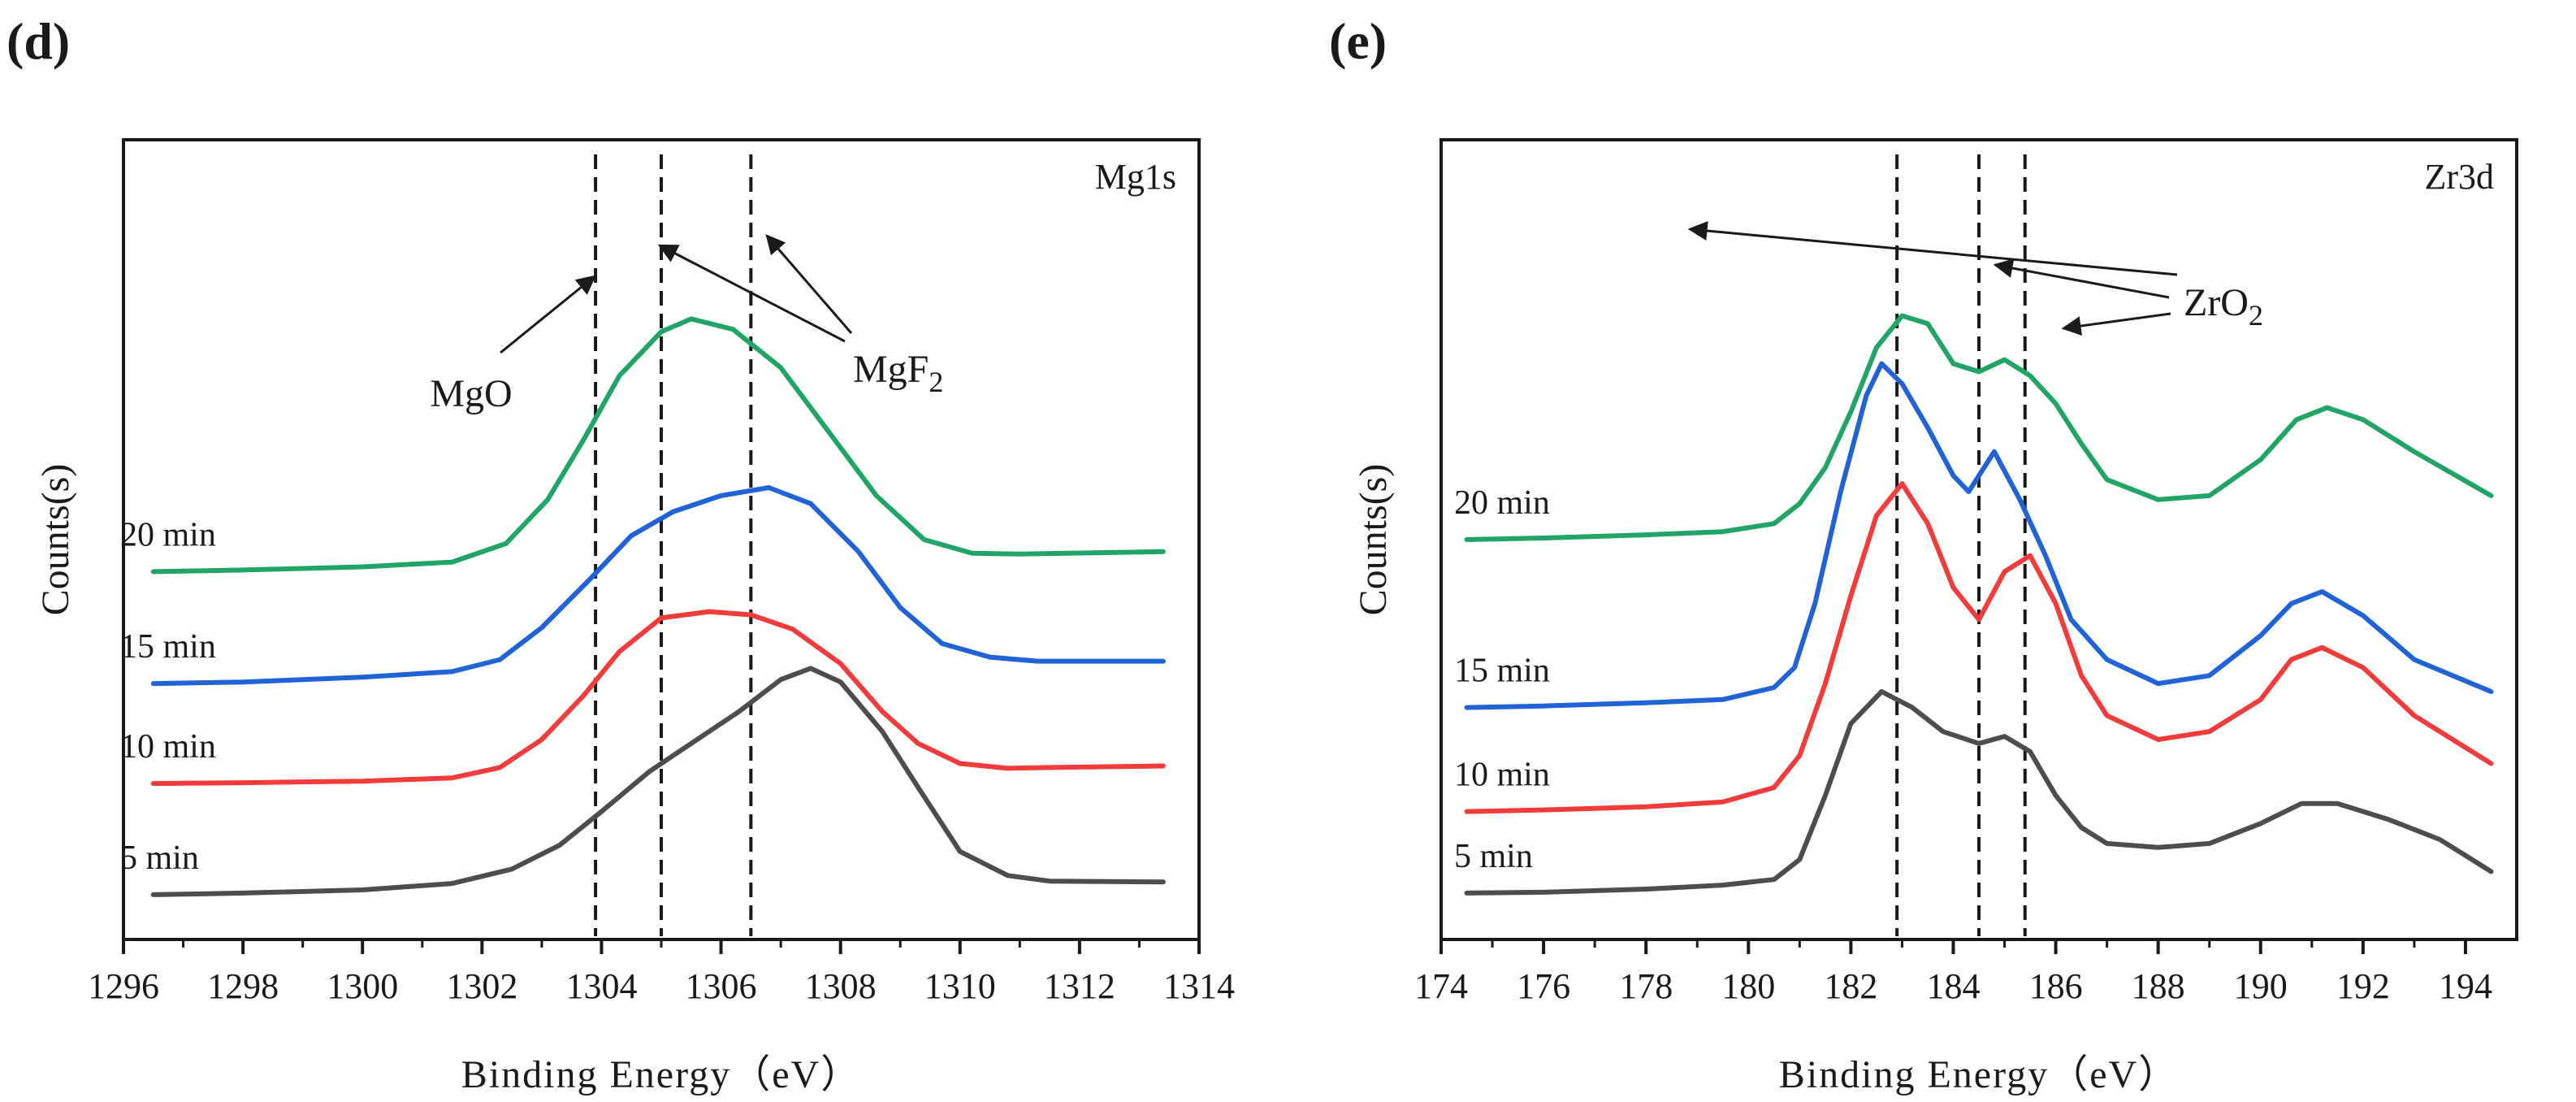 Image resolution: width=2576 pixels, height=1102 pixels. I want to click on y-axis-label-zr3d: Counts(s), so click(1373, 540).